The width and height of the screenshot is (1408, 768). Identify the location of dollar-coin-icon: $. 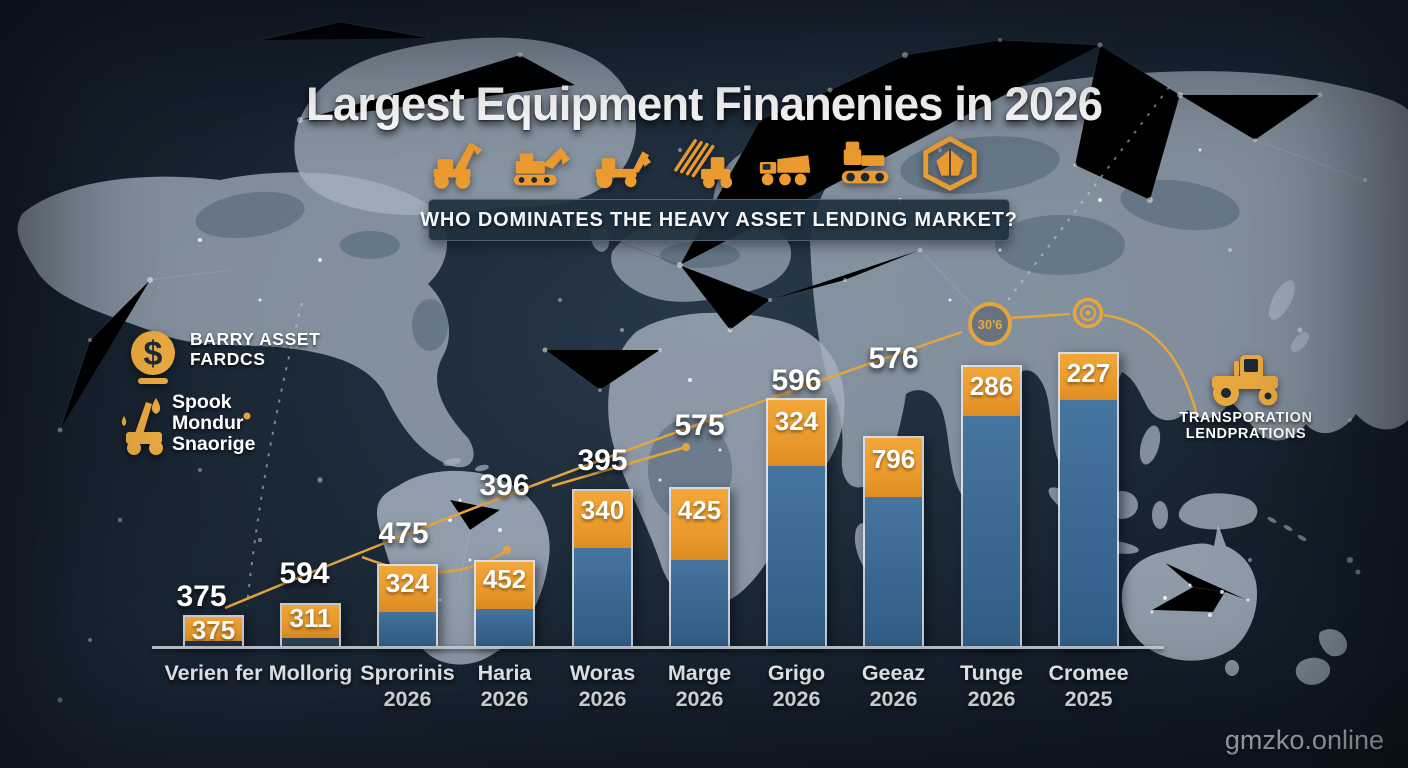
(153, 357).